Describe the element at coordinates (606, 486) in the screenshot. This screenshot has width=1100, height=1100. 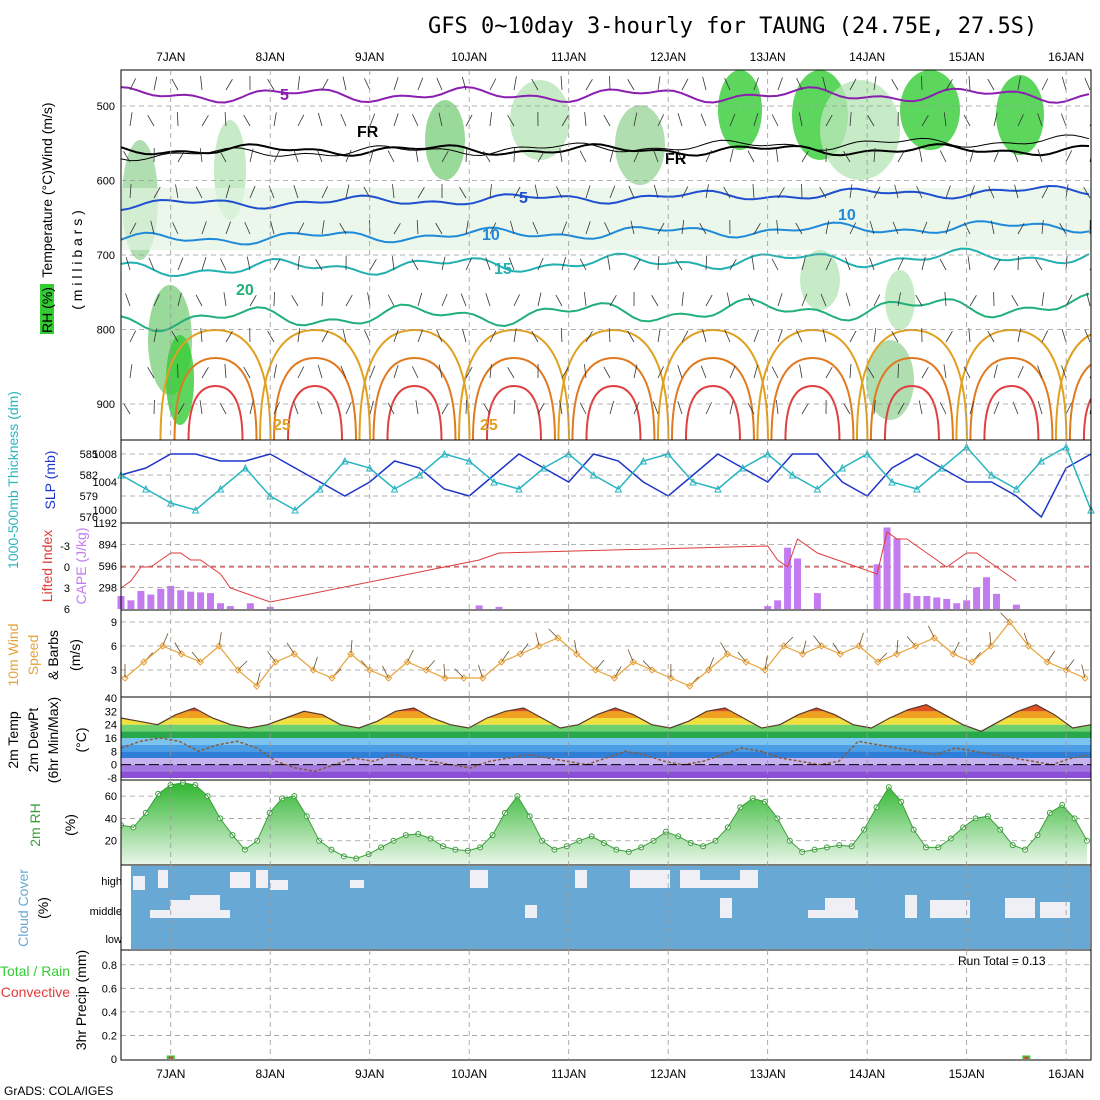
I see `slp-line` at that location.